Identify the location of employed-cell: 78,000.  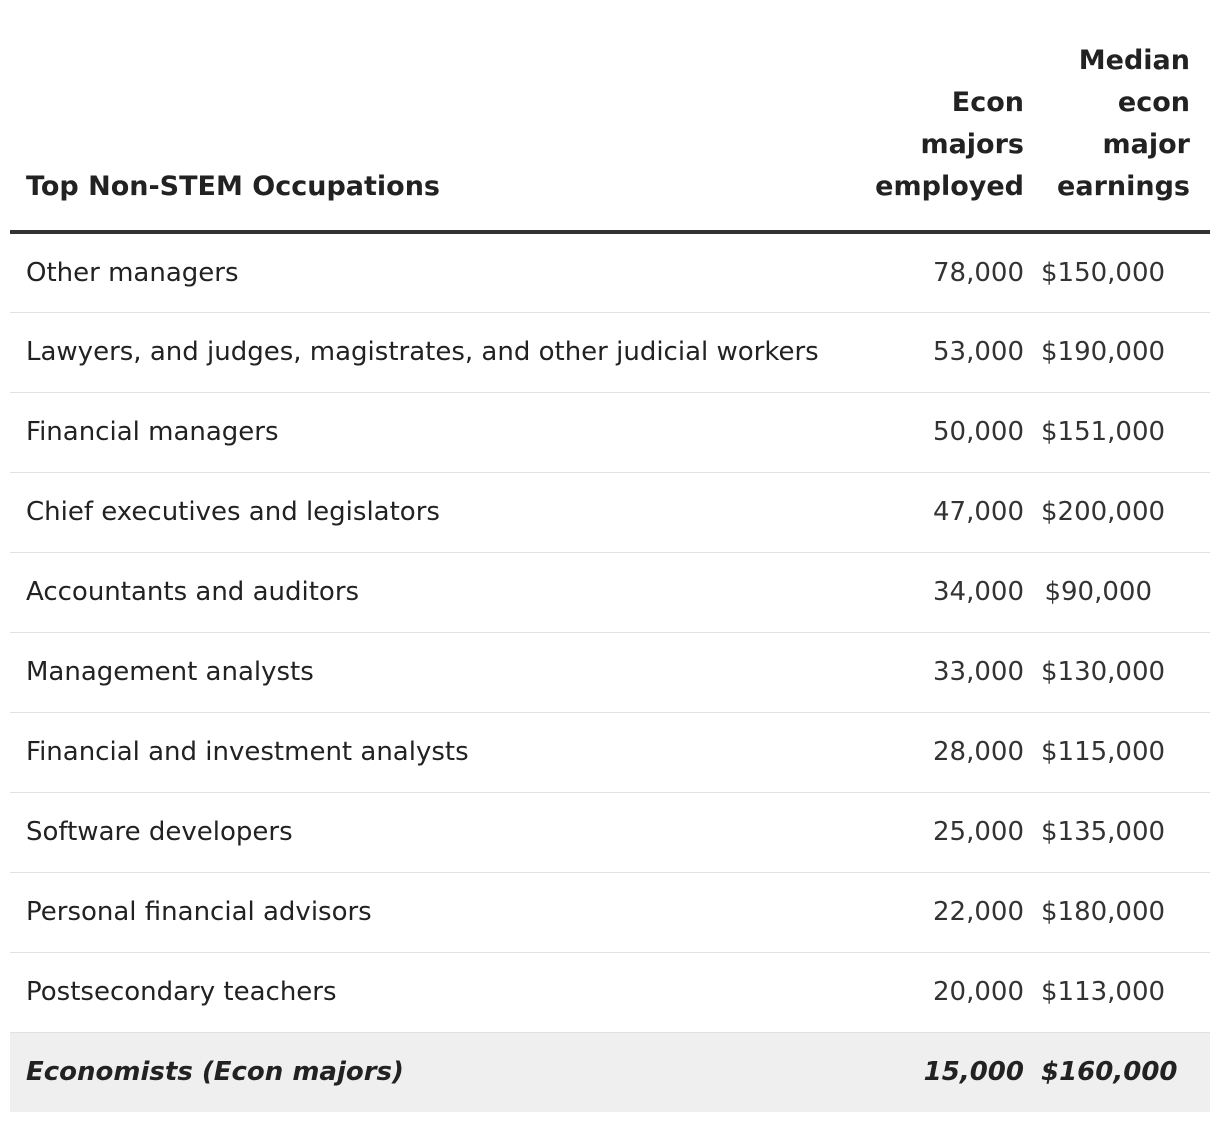
(940, 272).